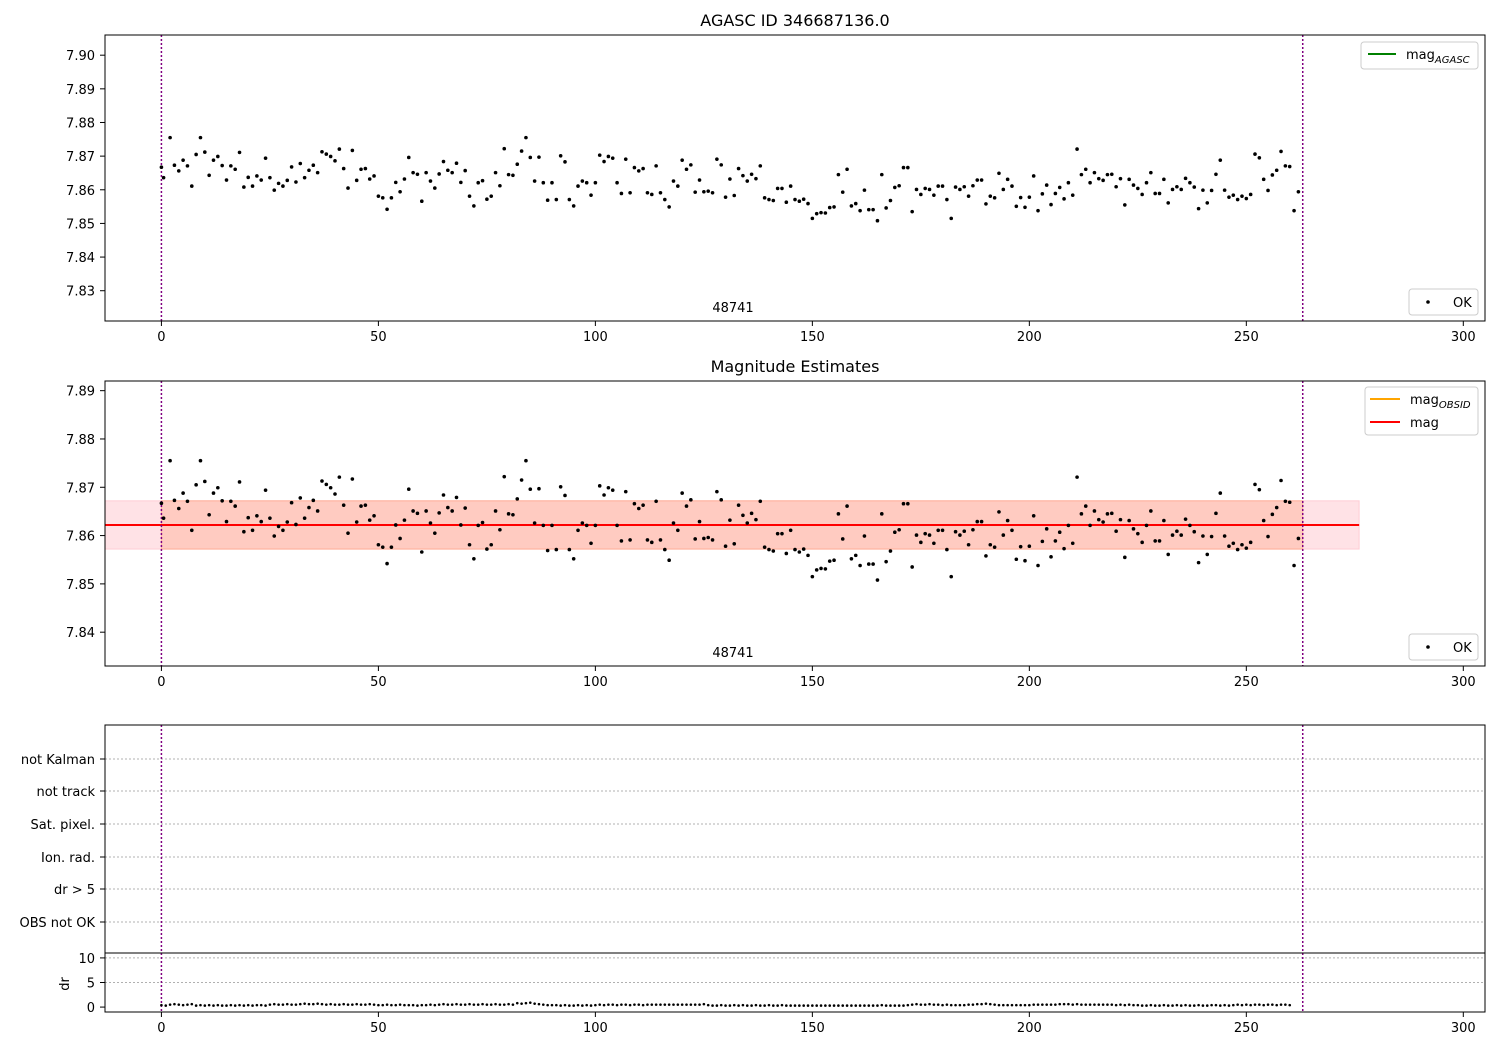 The image size is (1500, 1050). I want to click on y-tick-label: 7.88, so click(80, 440).